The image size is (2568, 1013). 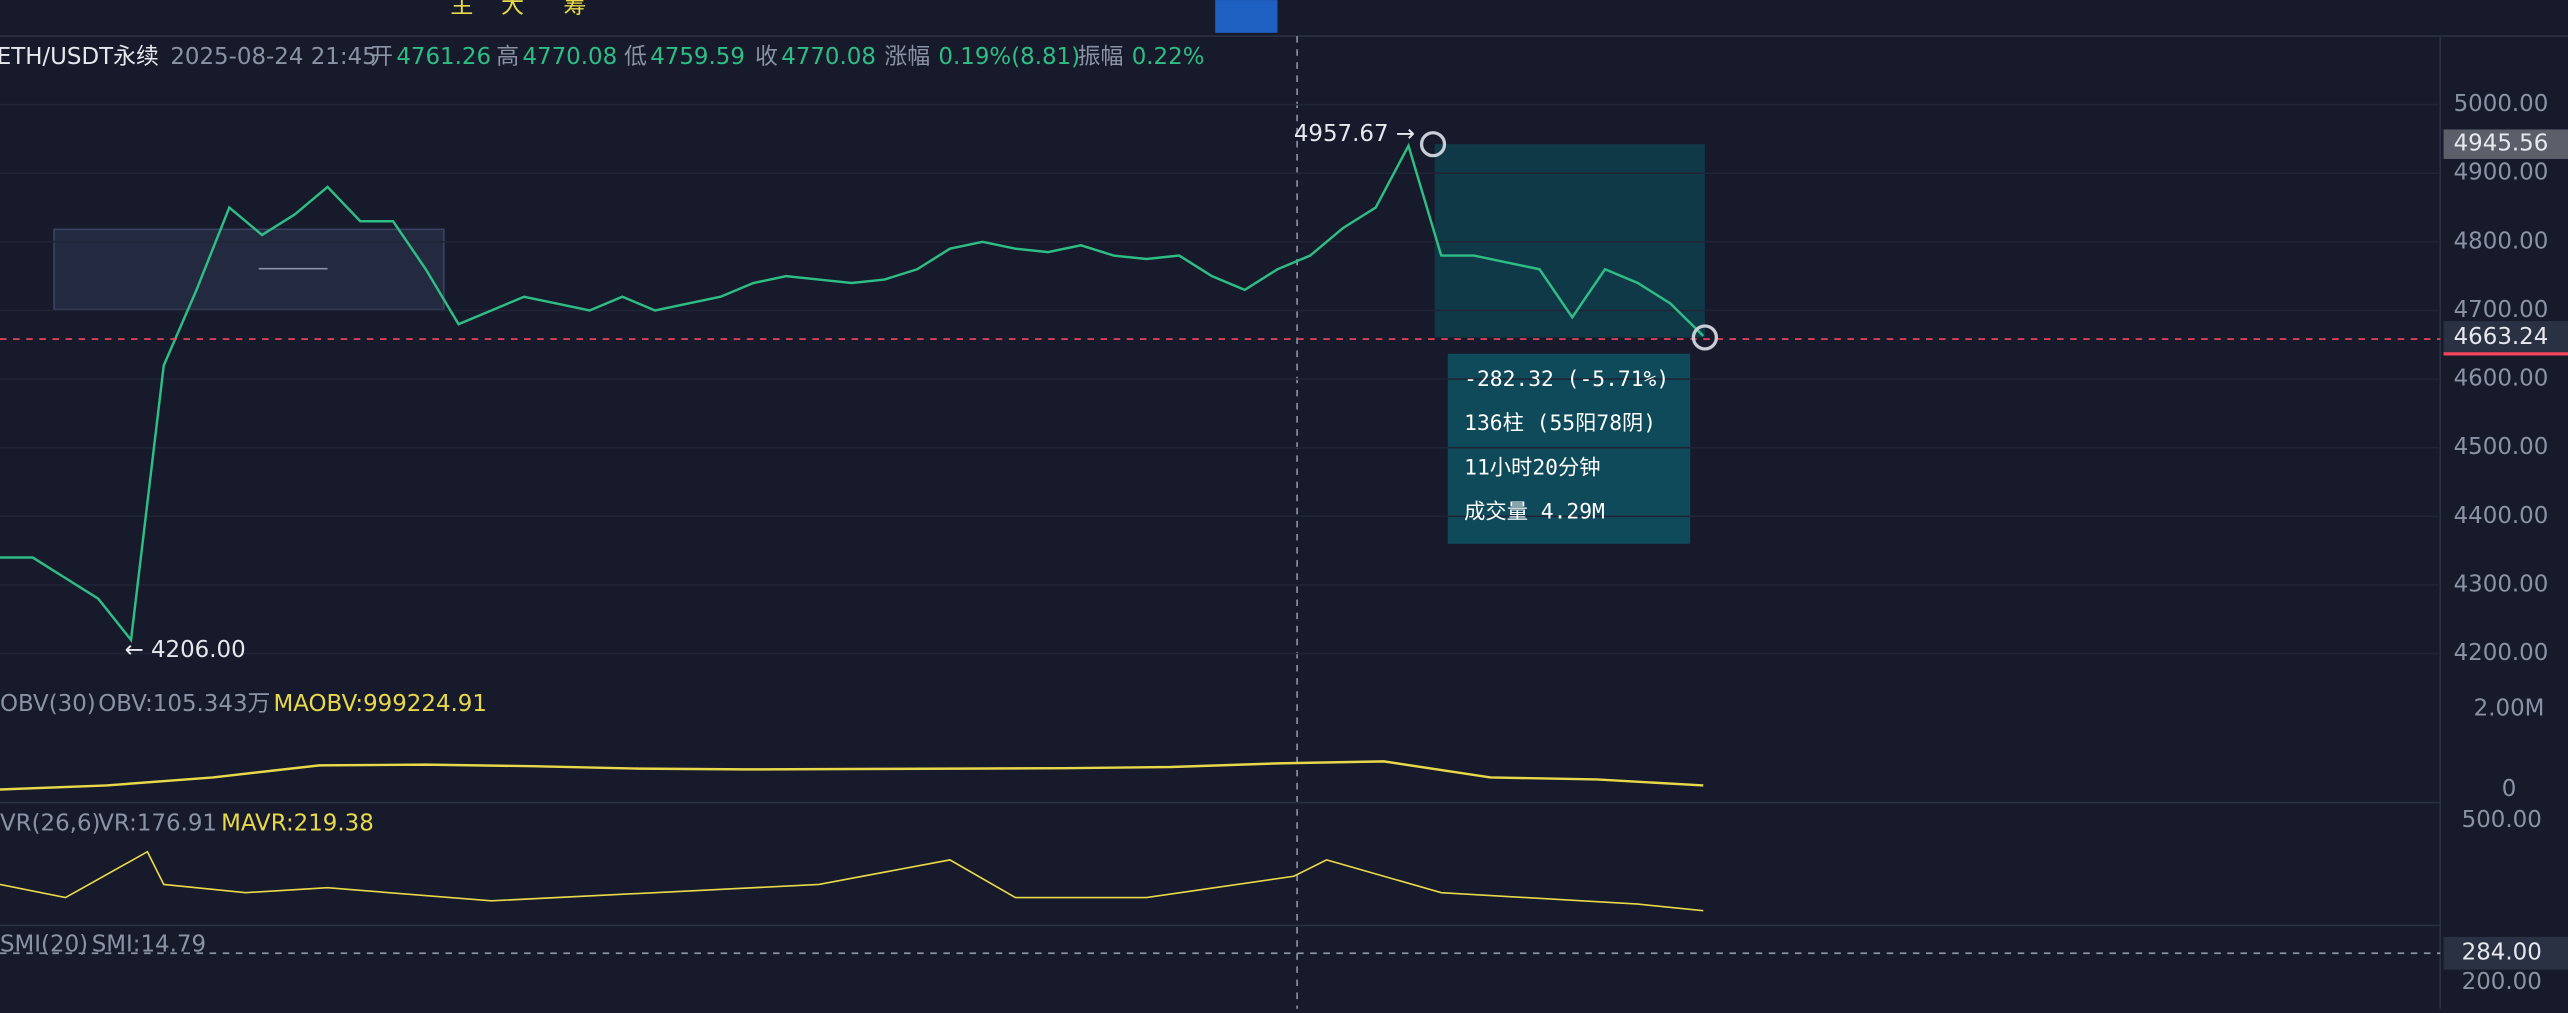 I want to click on measure-box, so click(x=1569, y=448).